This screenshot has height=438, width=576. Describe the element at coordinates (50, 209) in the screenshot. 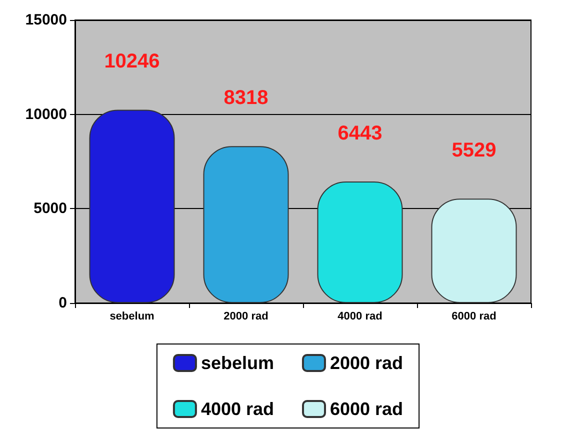

I see `y-tick-label: 5000` at that location.